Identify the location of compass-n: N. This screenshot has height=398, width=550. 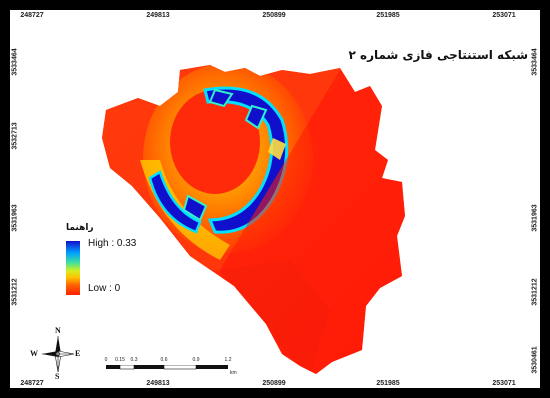
(58, 330).